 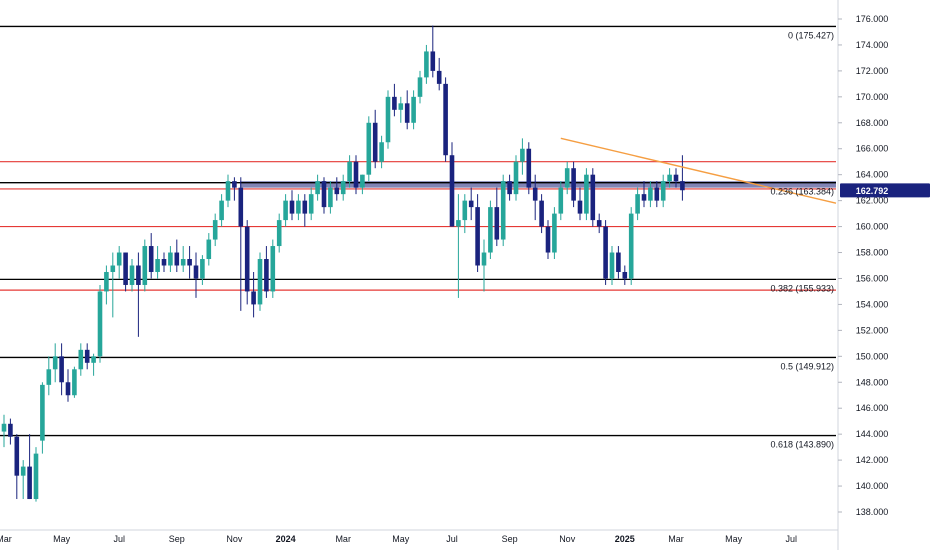 I want to click on y-tick-label: 164.000, so click(x=872, y=175).